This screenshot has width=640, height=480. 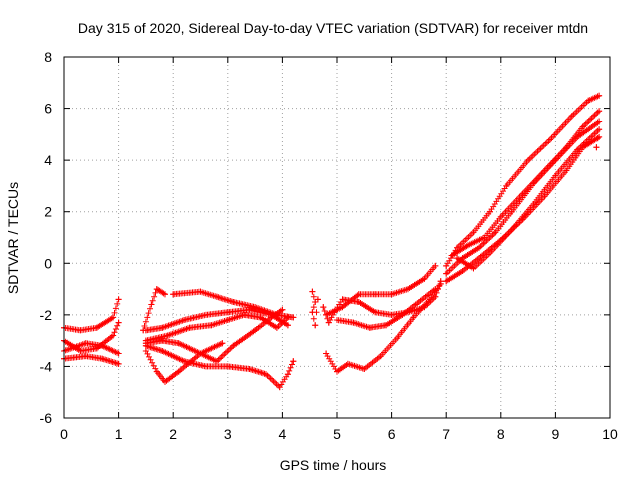 What do you see at coordinates (528, 199) in the screenshot?
I see `series-track-u` at bounding box center [528, 199].